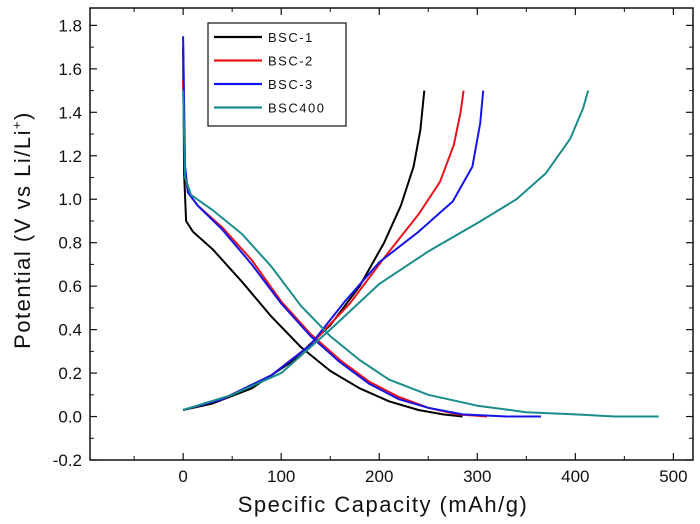 This screenshot has height=524, width=700. What do you see at coordinates (22, 230) in the screenshot?
I see `y-axis-title: Potential (V vs Li/Li+)` at bounding box center [22, 230].